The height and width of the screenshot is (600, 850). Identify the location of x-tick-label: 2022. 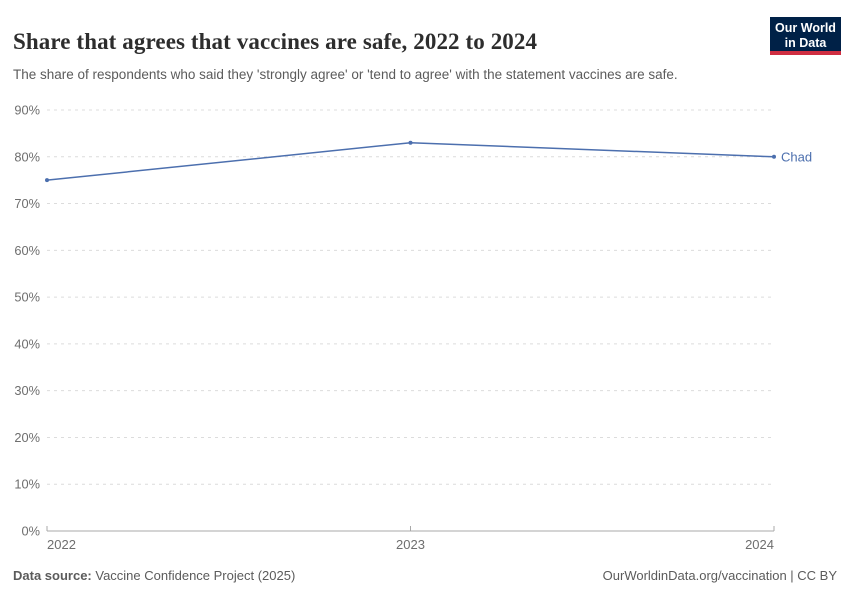
(61, 544).